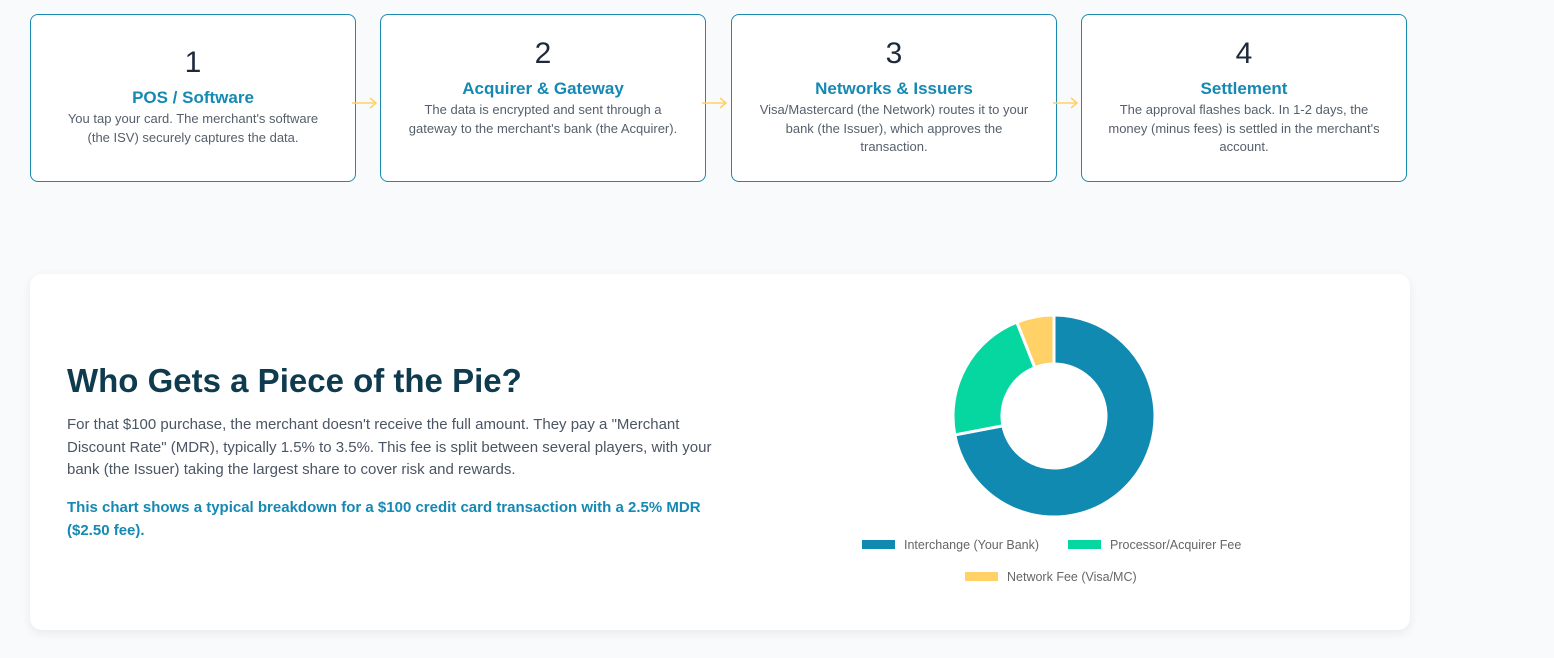 The height and width of the screenshot is (658, 1554). I want to click on step-number: 2, so click(543, 53).